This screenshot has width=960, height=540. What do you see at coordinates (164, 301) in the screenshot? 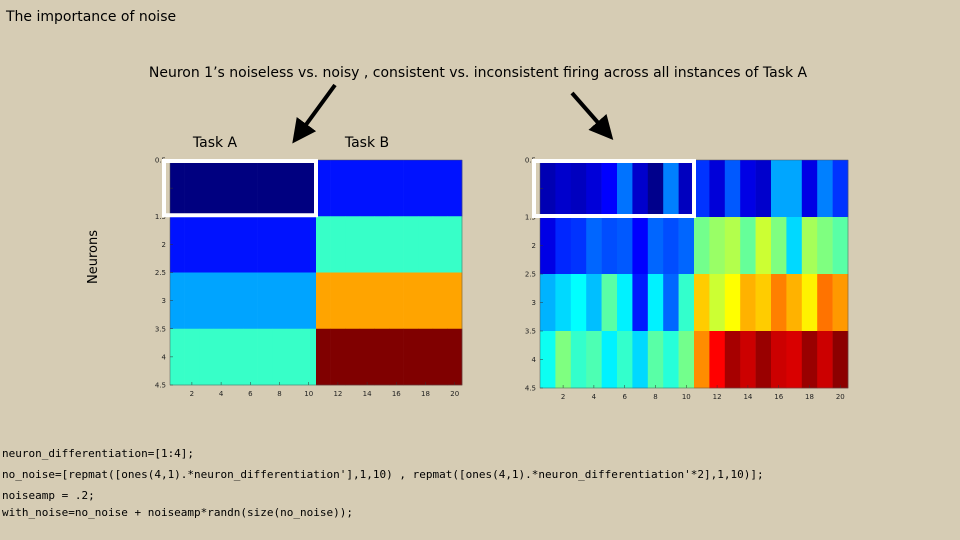
I see `y-tick-label: 3` at bounding box center [164, 301].